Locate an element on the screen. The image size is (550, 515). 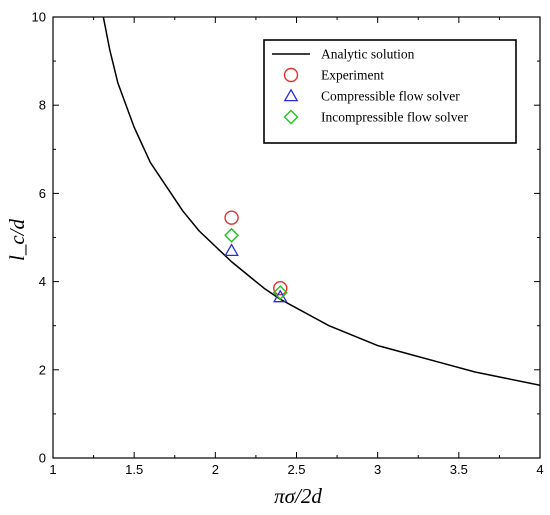
legend-label-3: Incompressible flow solver is located at coordinates (394, 117).